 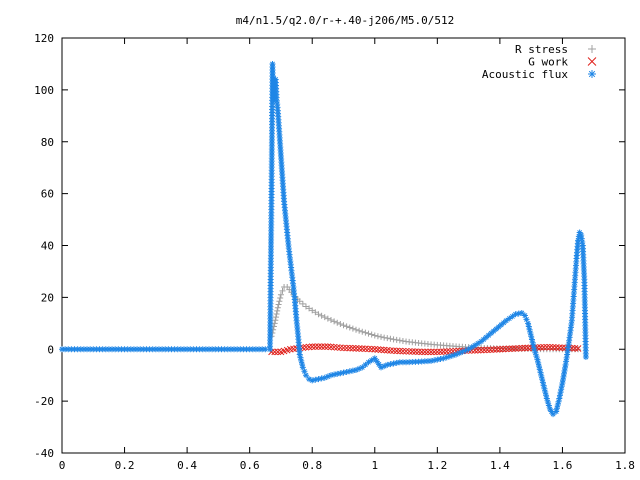 What do you see at coordinates (62, 465) in the screenshot?
I see `x-tick-label: 0` at bounding box center [62, 465].